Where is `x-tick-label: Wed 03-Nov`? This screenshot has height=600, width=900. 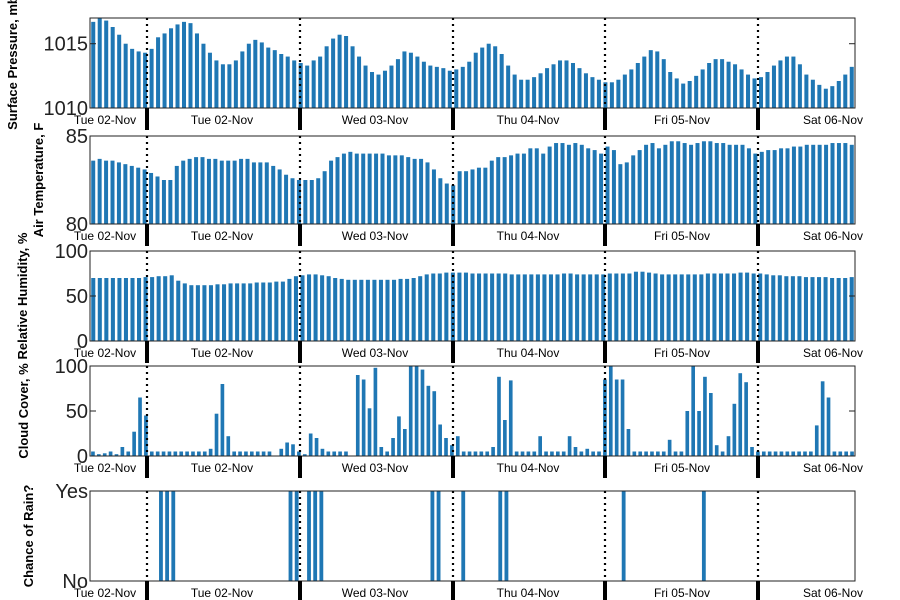 x-tick-label: Wed 03-Nov is located at coordinates (375, 353).